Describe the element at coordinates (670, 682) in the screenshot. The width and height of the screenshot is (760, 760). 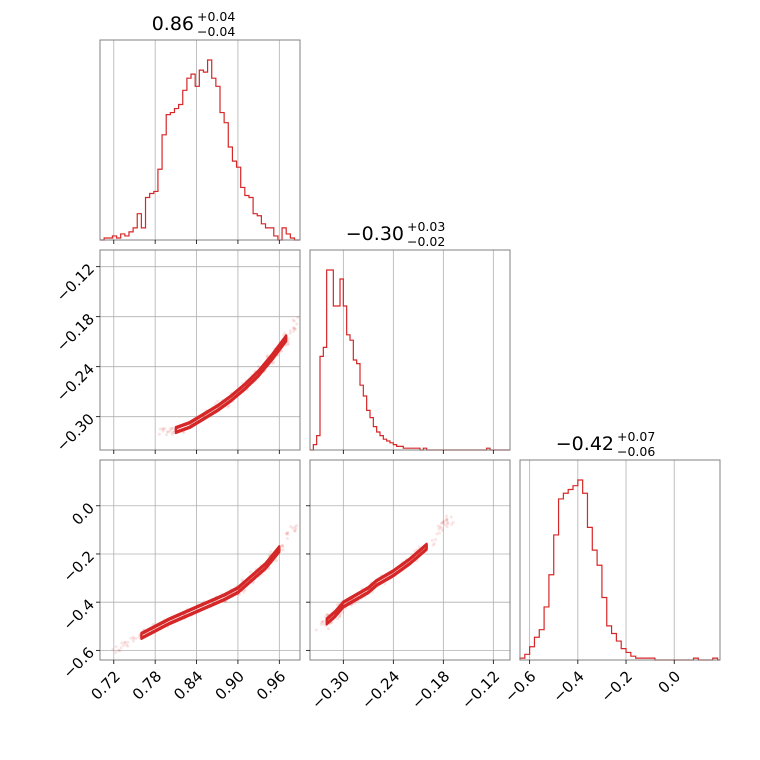
I see `x-tick-label: 0.0` at that location.